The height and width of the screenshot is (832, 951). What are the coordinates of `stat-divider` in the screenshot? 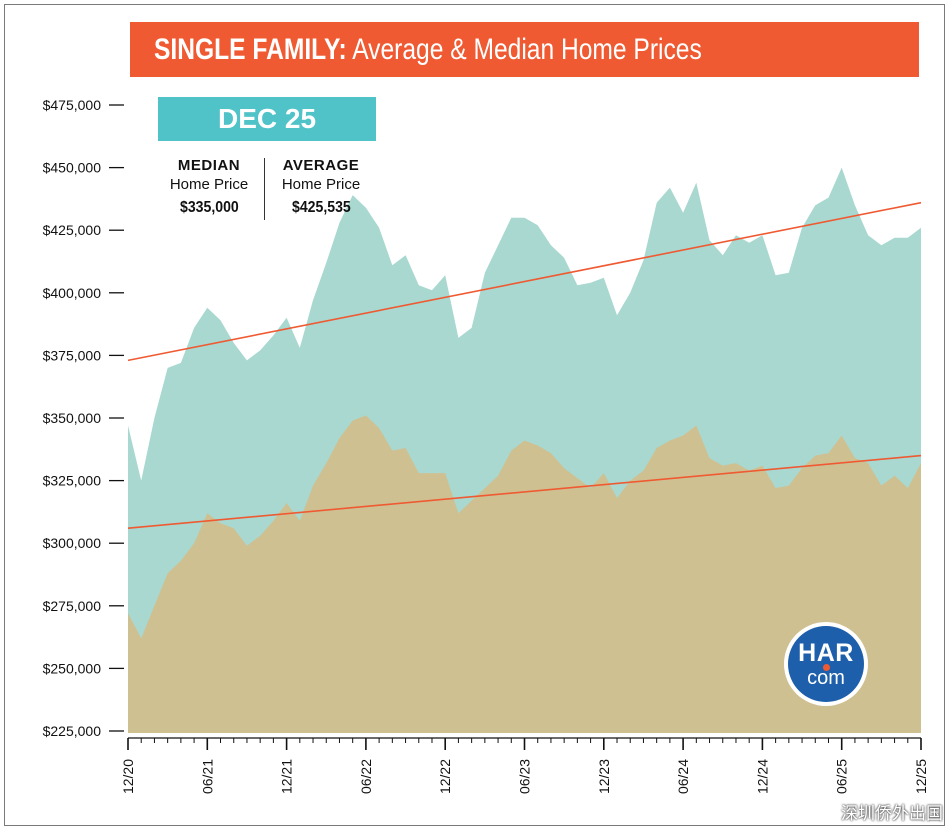 It's located at (264, 189).